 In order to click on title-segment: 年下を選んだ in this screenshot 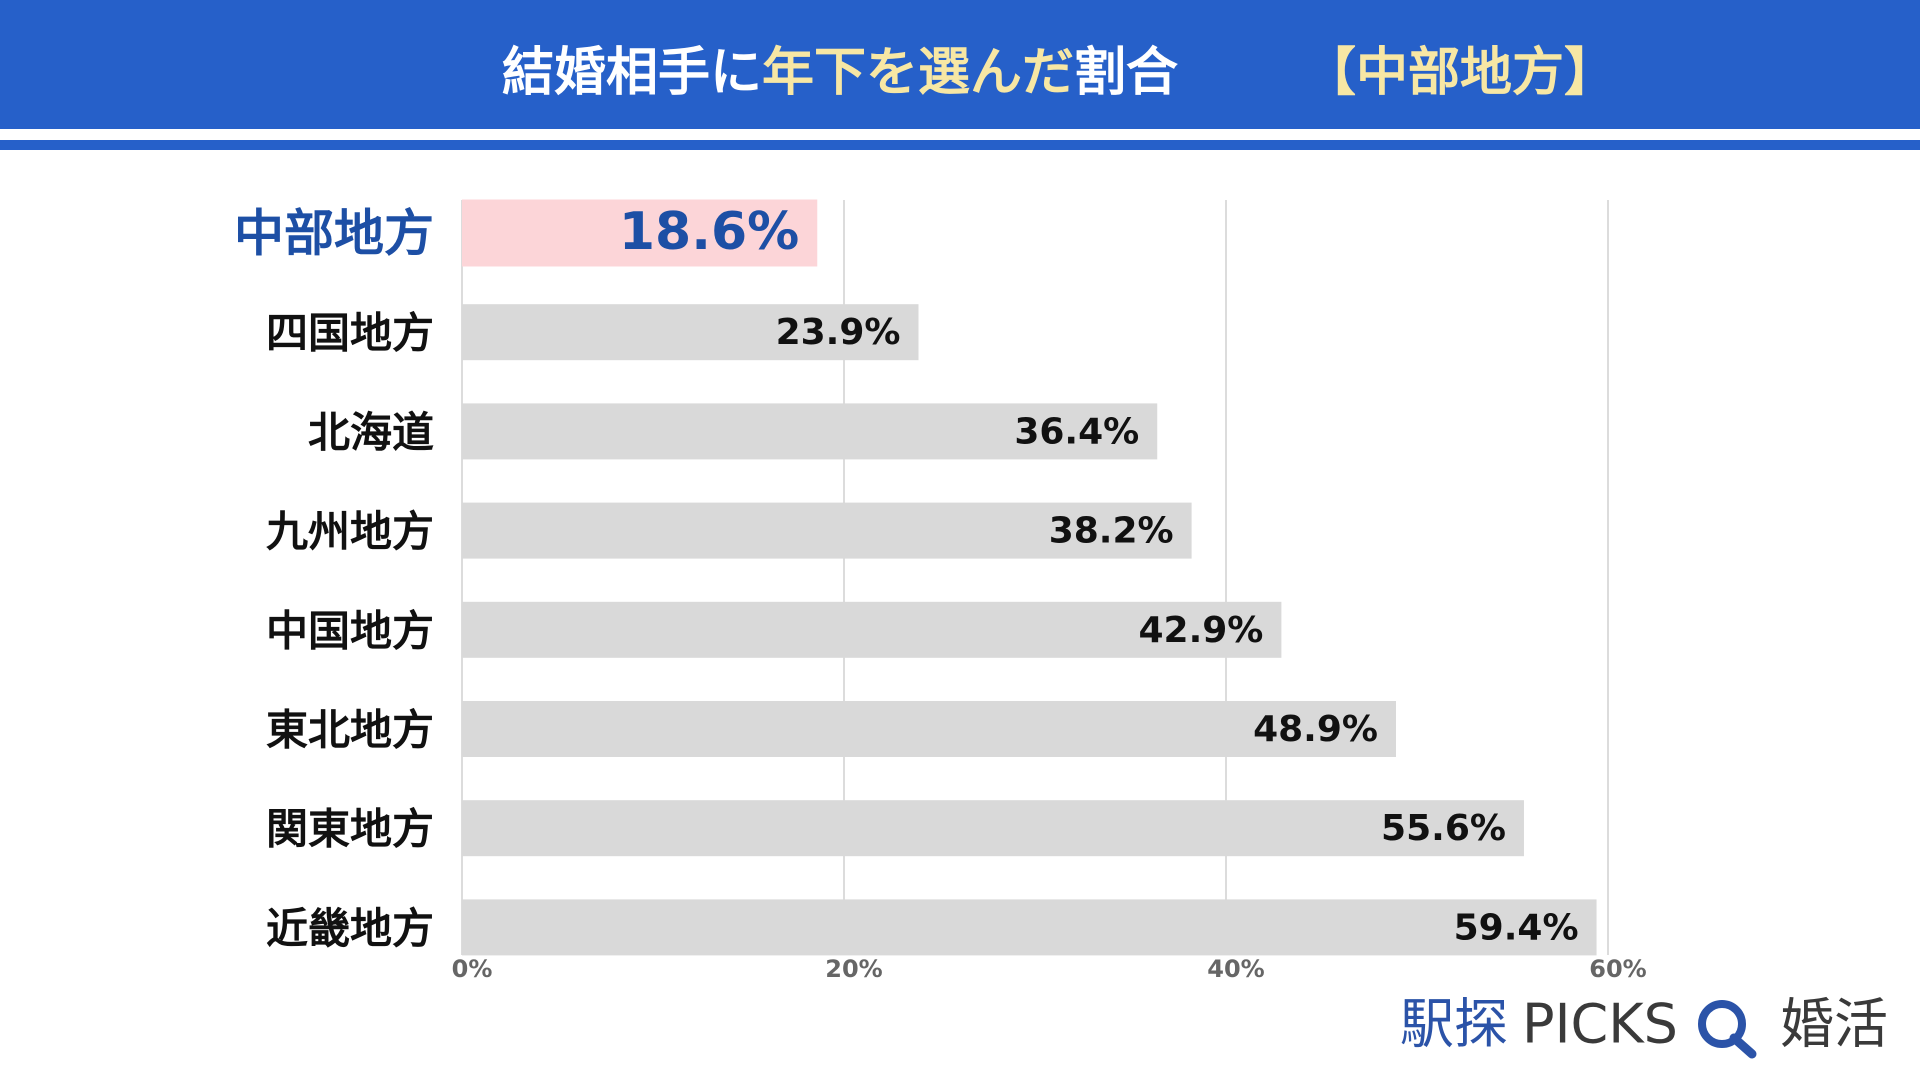, I will do `click(918, 73)`.